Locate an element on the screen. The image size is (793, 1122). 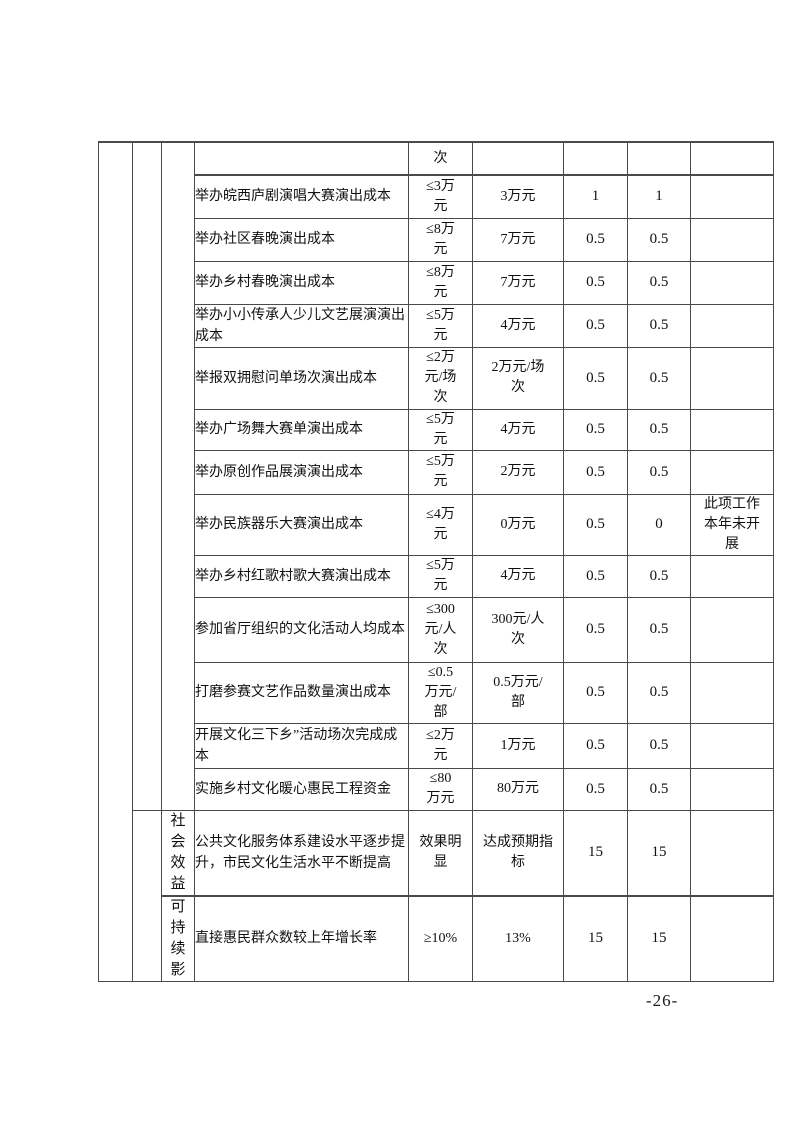
cell-target-value: ≤80 万元 is located at coordinates (440, 789).